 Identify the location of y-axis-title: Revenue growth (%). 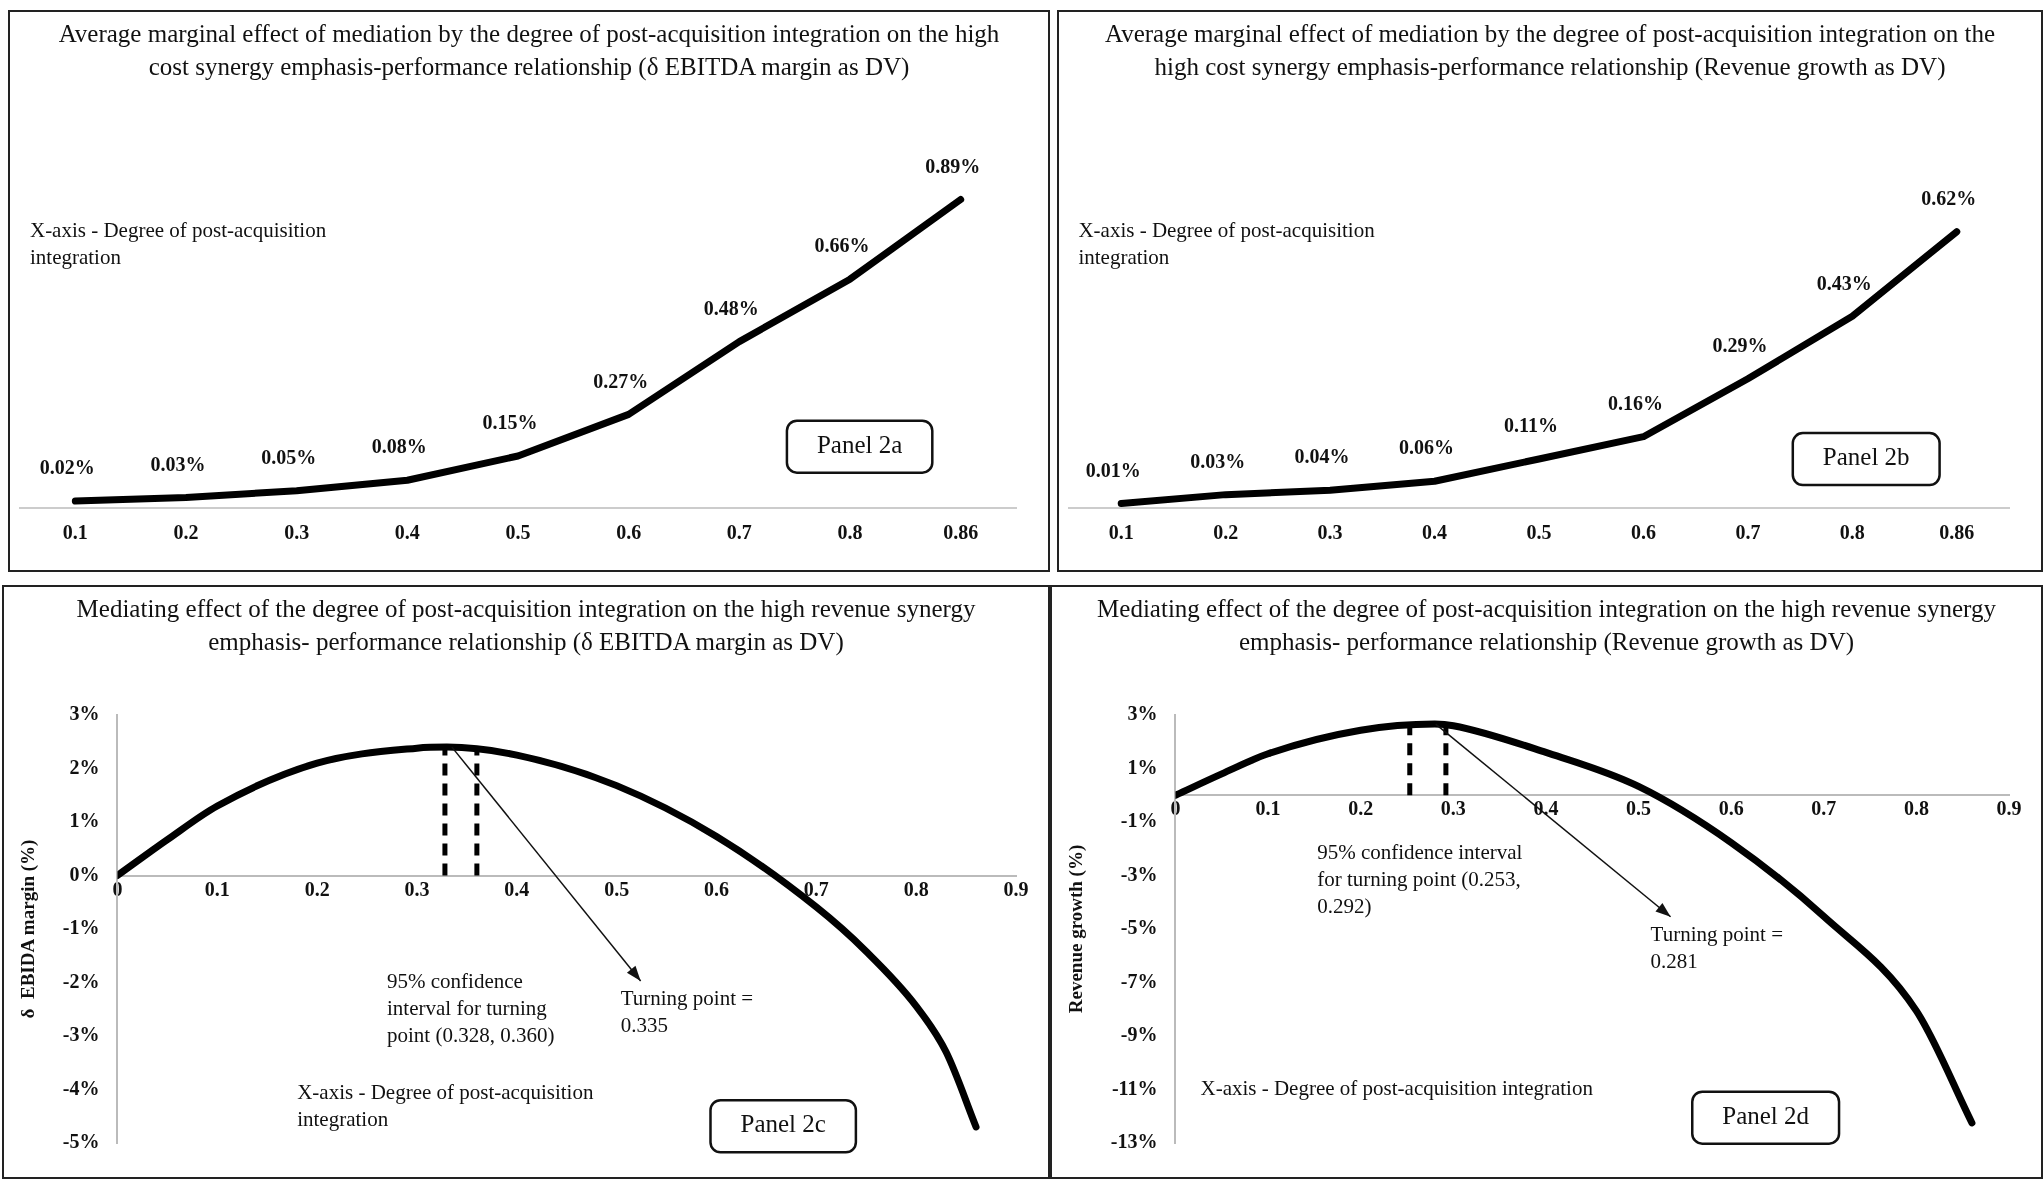
(1076, 929).